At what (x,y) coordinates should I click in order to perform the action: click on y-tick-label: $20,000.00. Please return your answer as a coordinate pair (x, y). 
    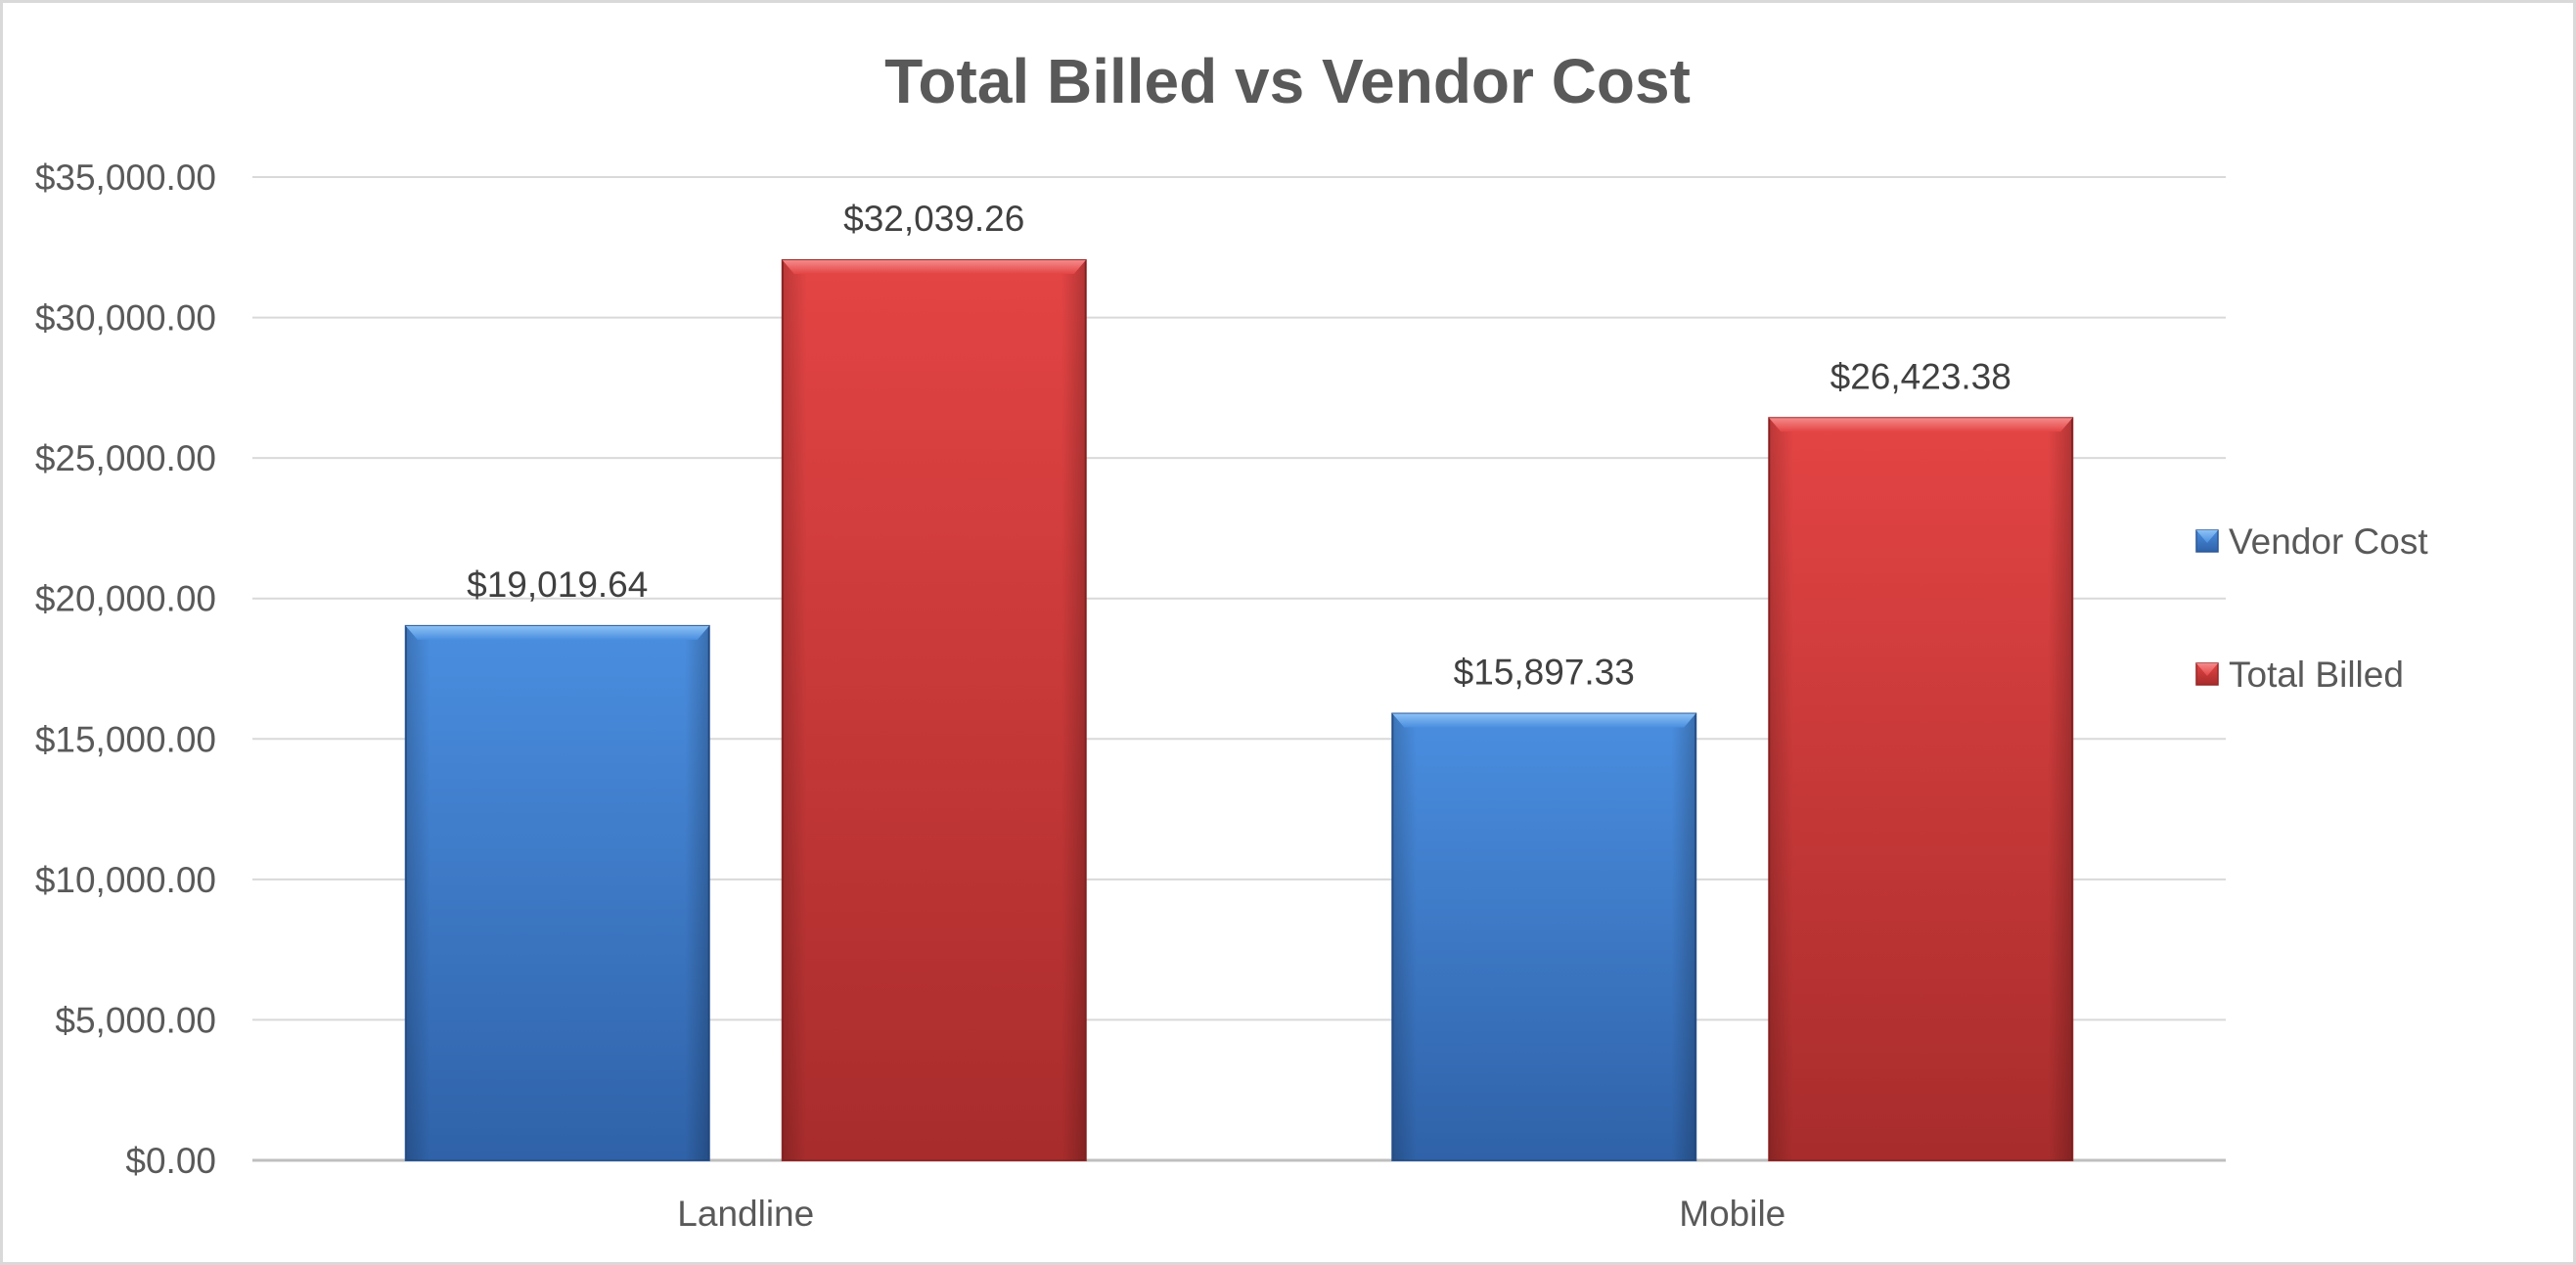
    Looking at the image, I should click on (125, 599).